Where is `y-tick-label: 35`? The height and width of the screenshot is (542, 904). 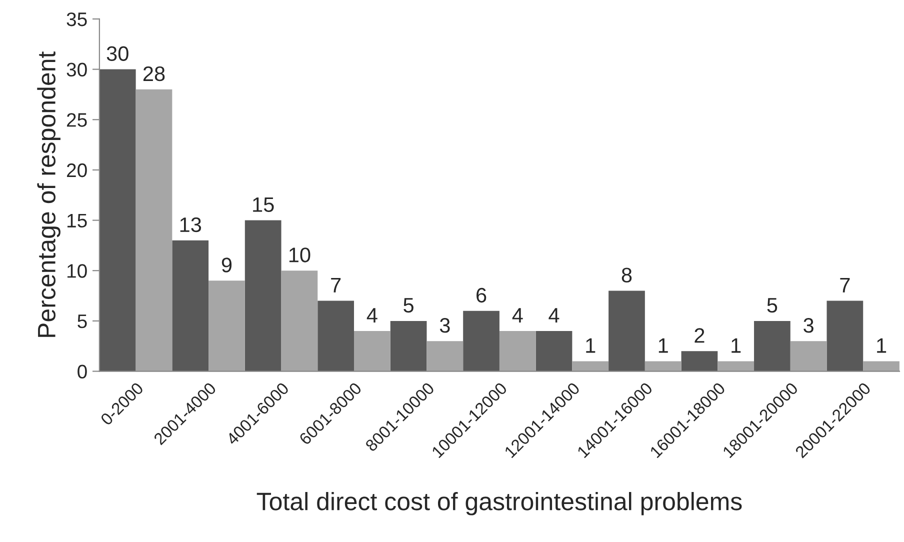 y-tick-label: 35 is located at coordinates (76, 19).